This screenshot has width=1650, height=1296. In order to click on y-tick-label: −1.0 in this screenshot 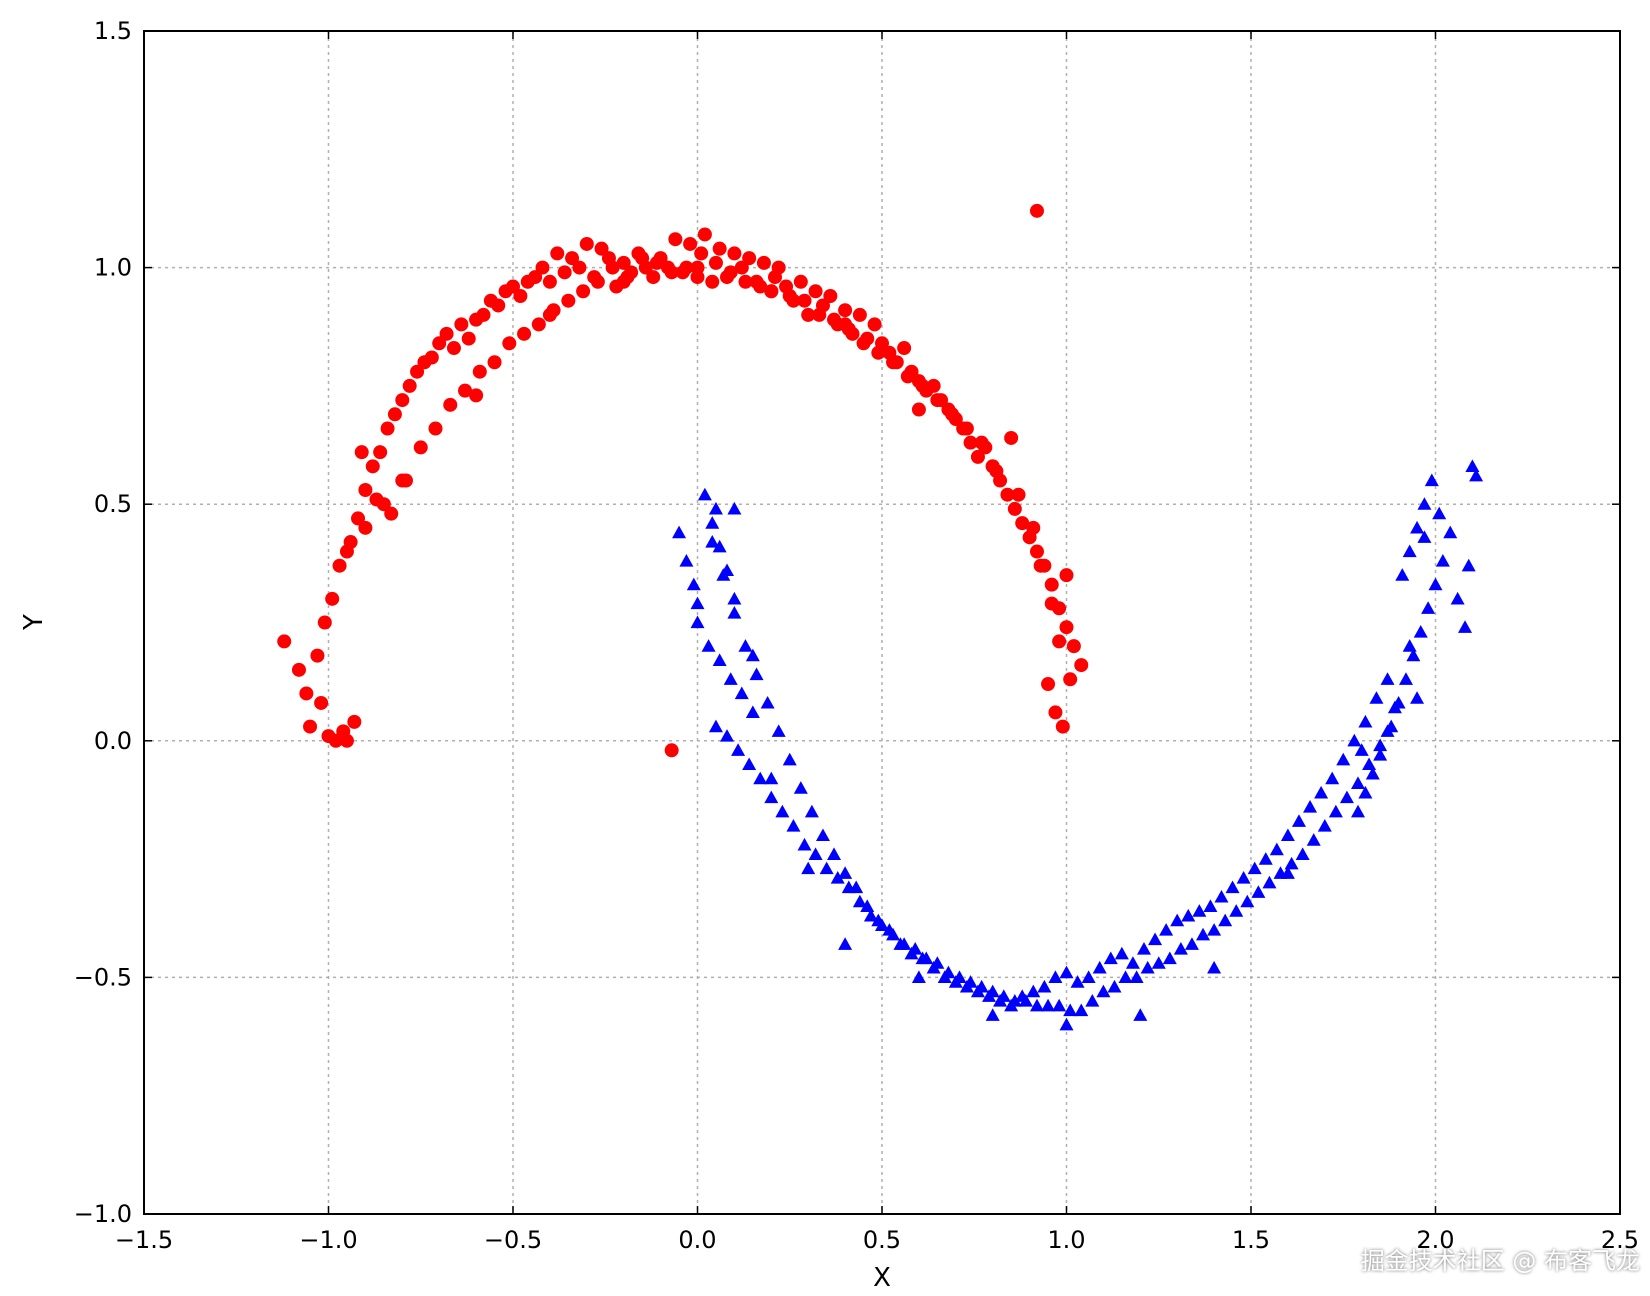, I will do `click(103, 1214)`.